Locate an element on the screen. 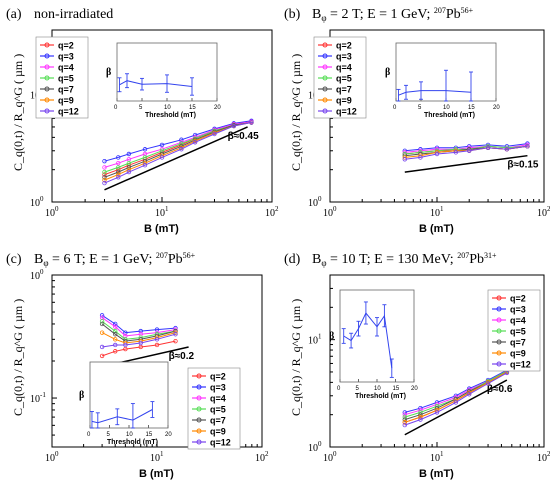 This screenshot has width=550, height=491. x-axis-label: B (mT) is located at coordinates (161, 229).